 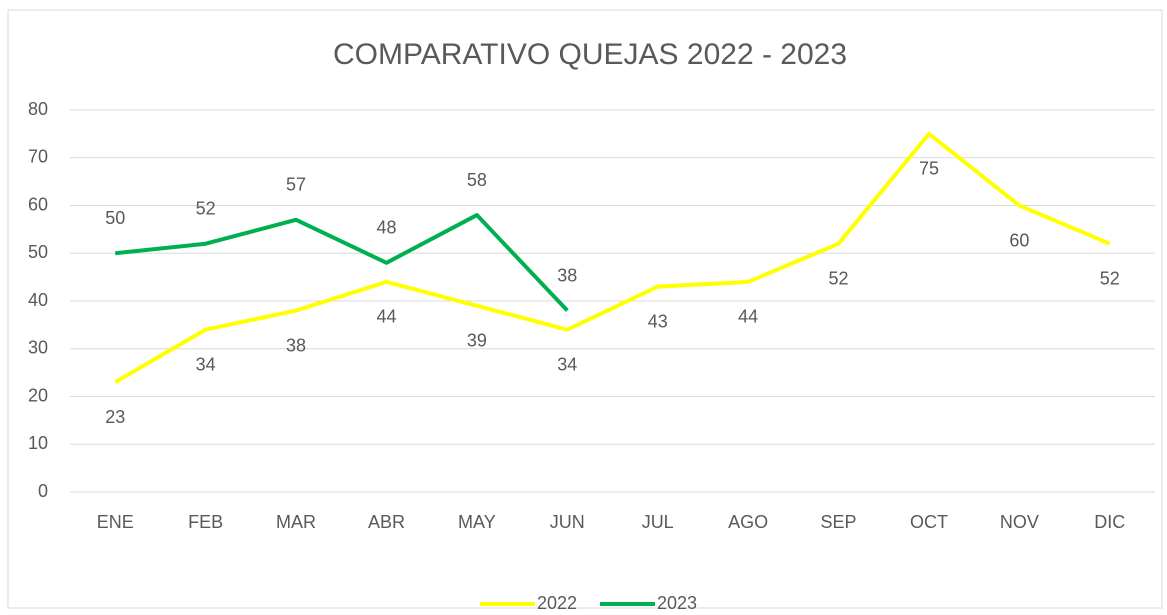 I want to click on data-label: 23, so click(x=115, y=417).